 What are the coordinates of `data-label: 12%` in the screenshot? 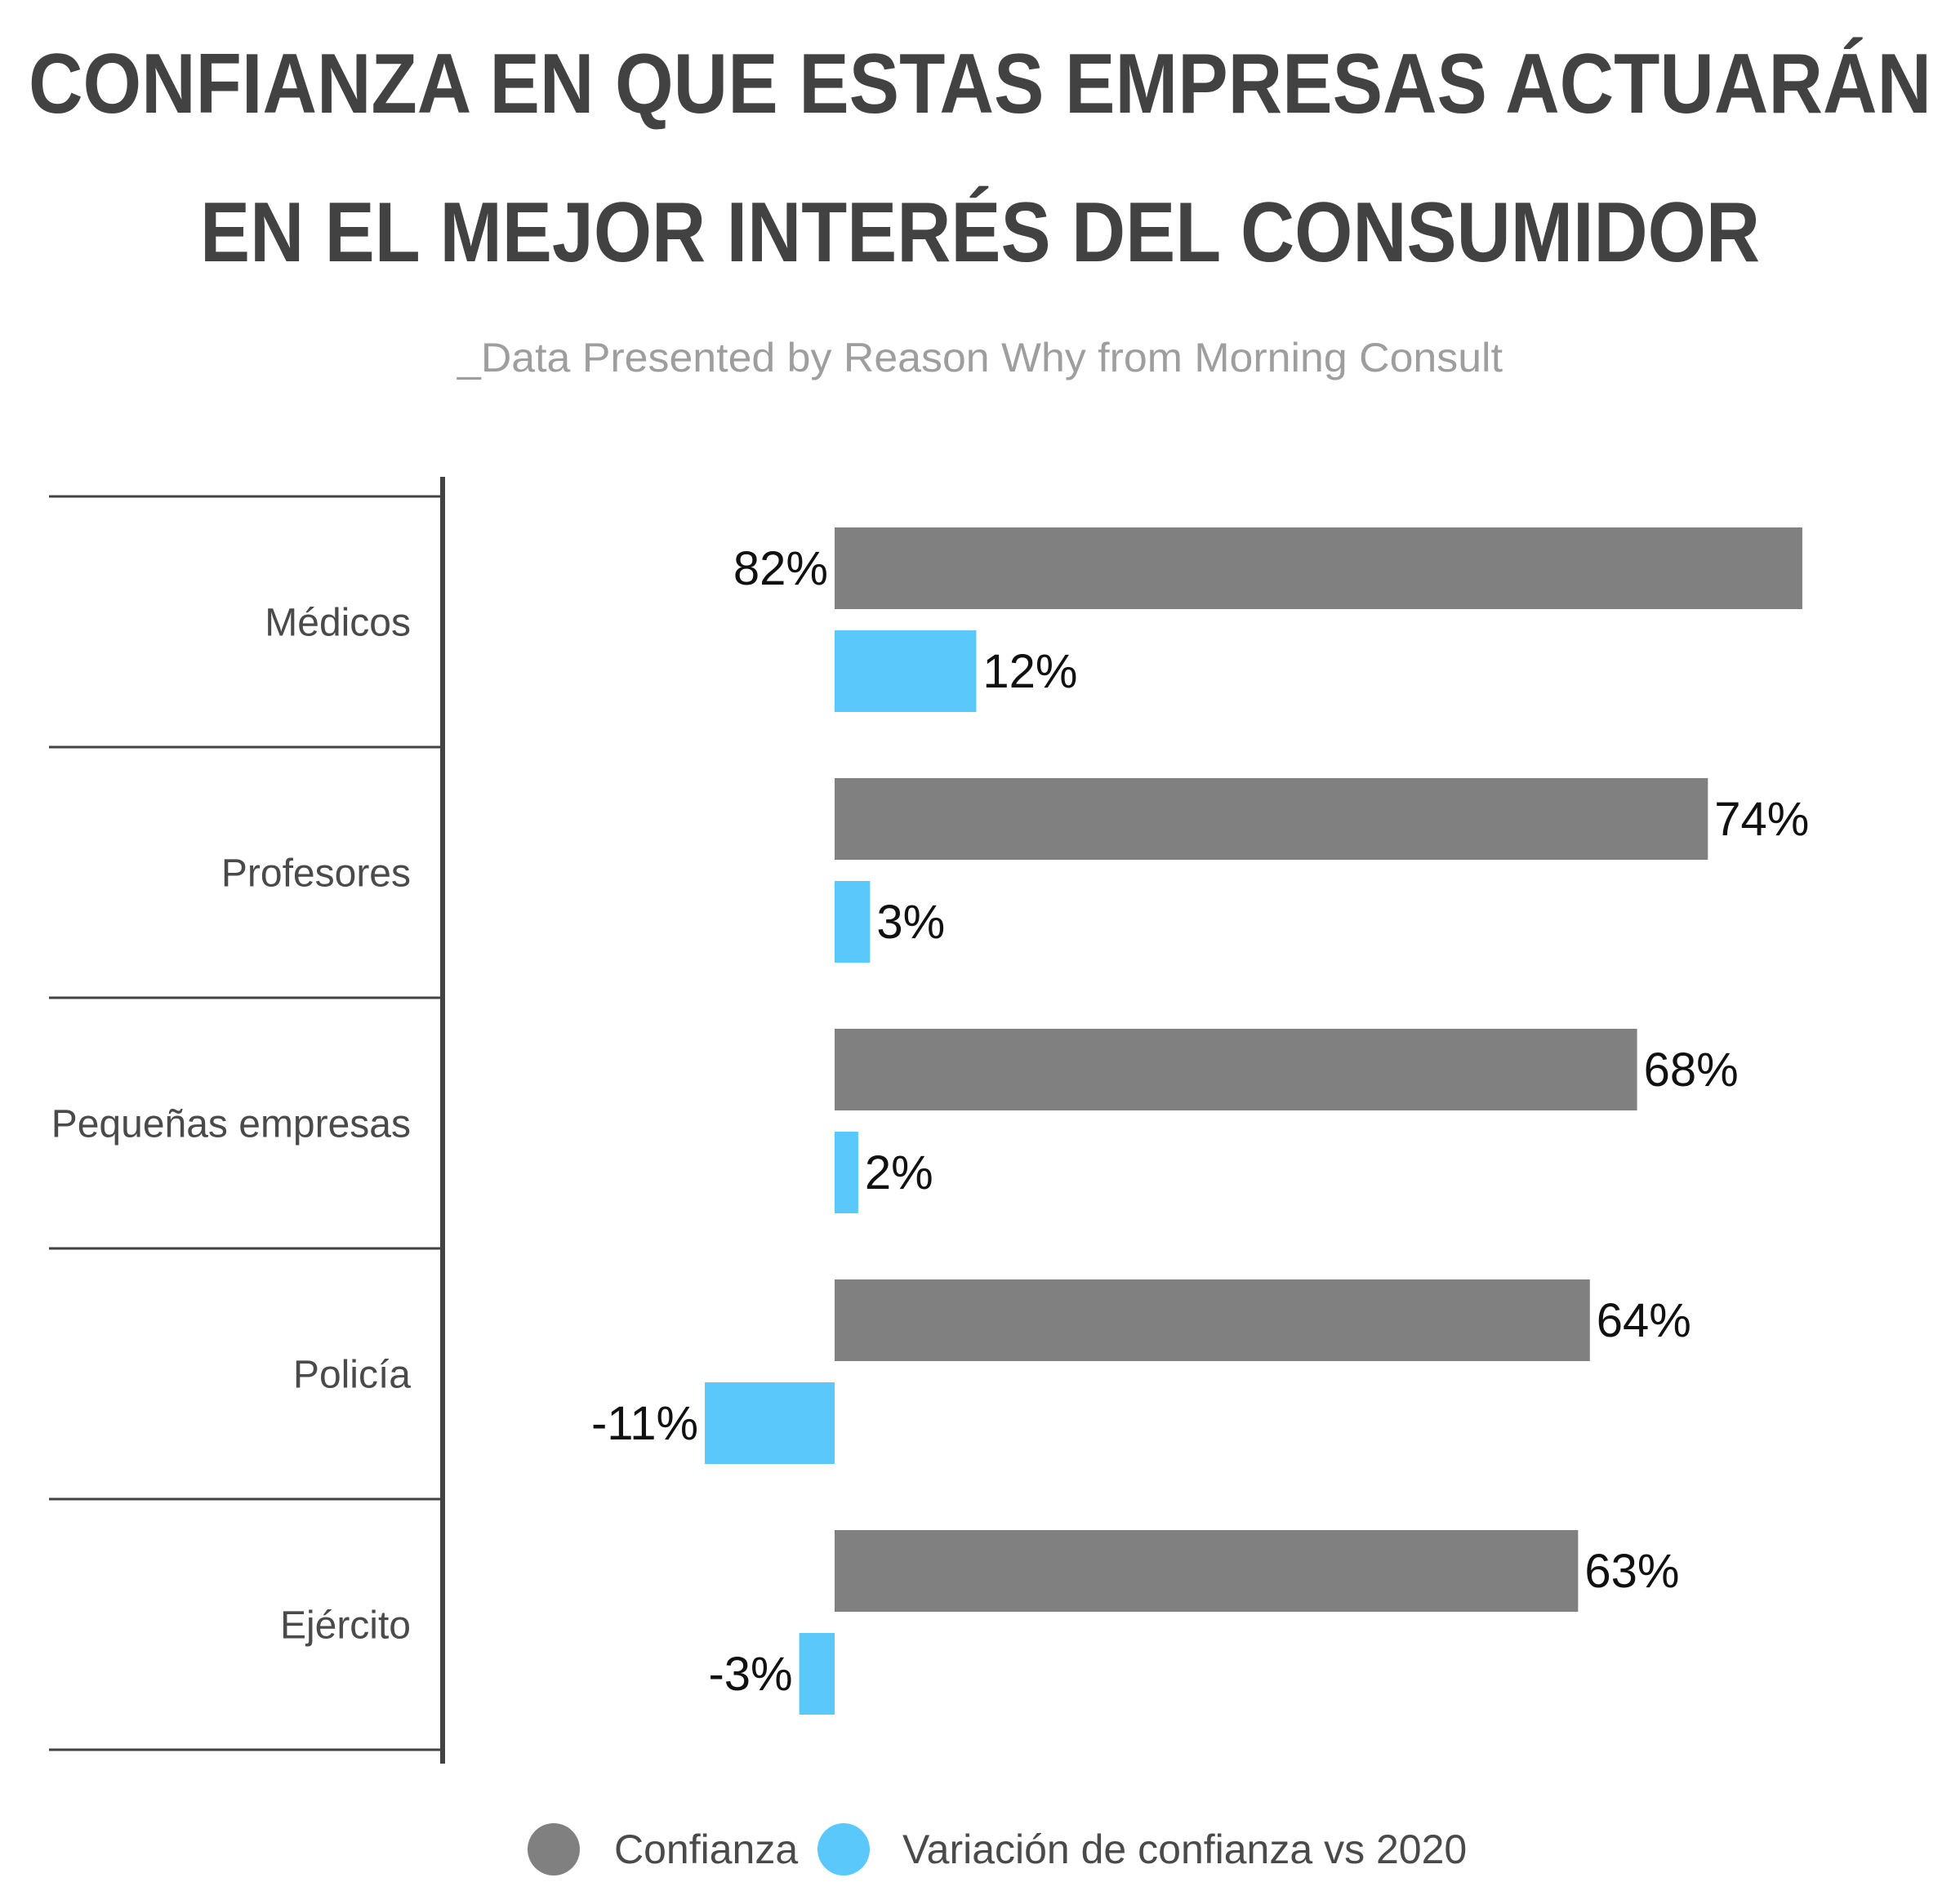 It's located at (1029, 671).